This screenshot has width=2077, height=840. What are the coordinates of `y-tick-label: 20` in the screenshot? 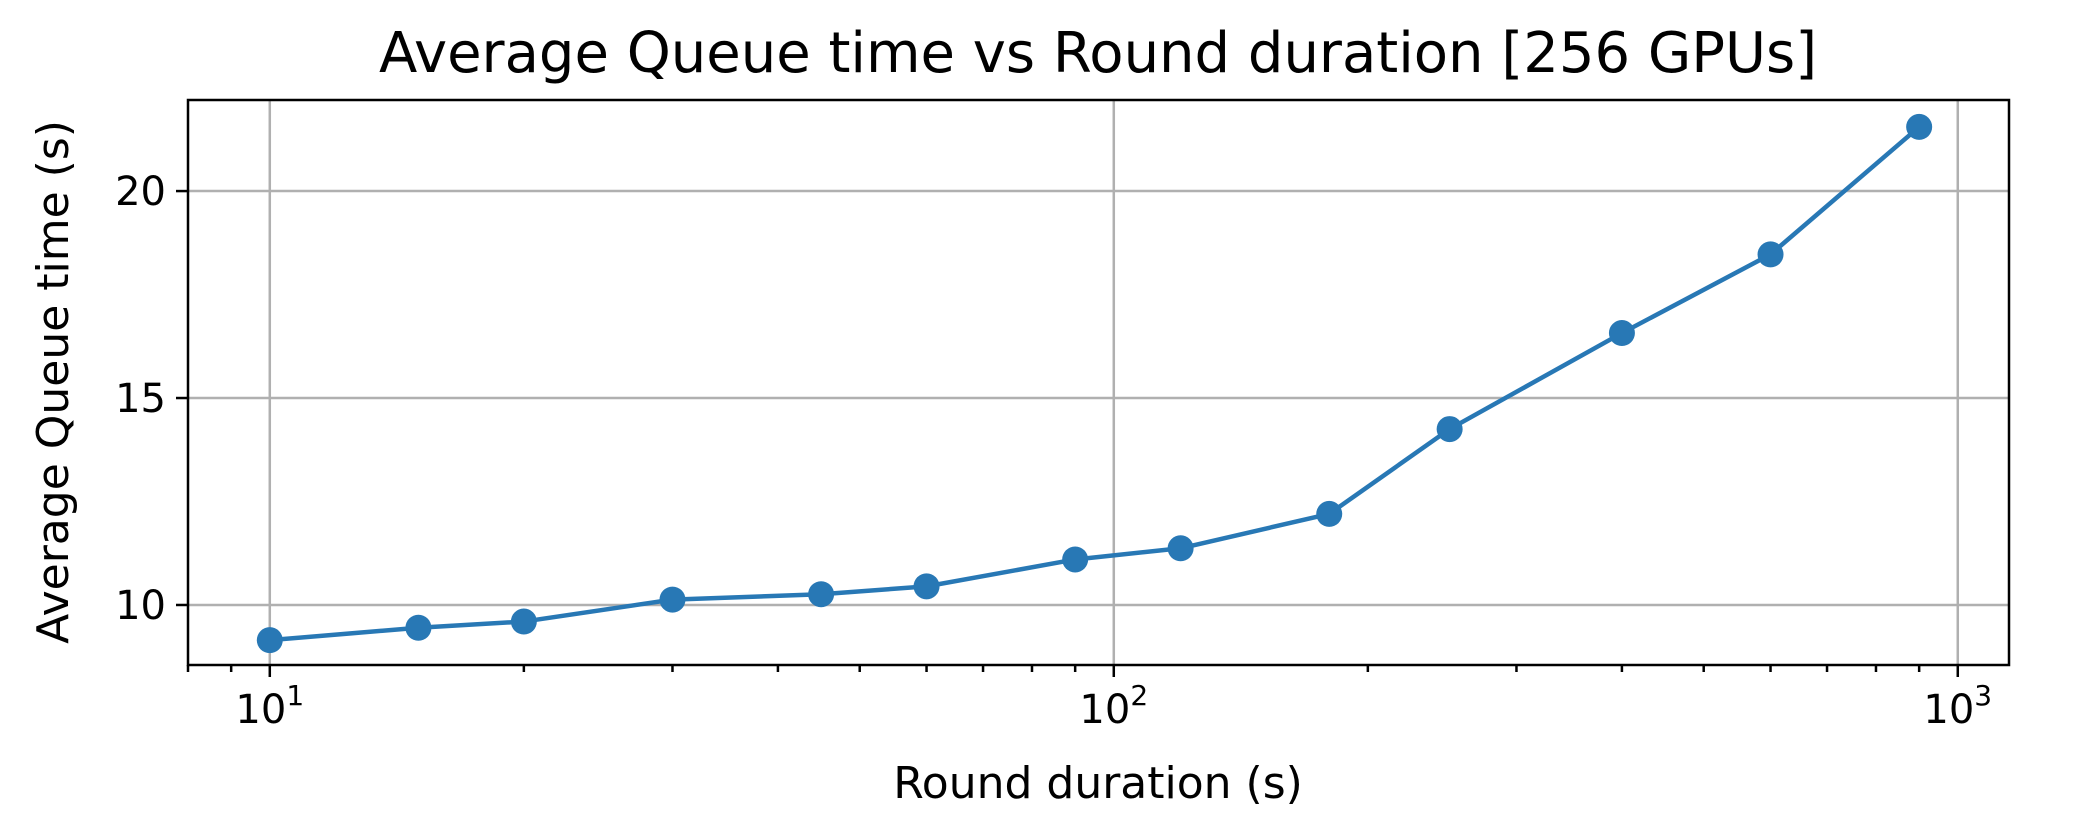 It's located at (140, 192).